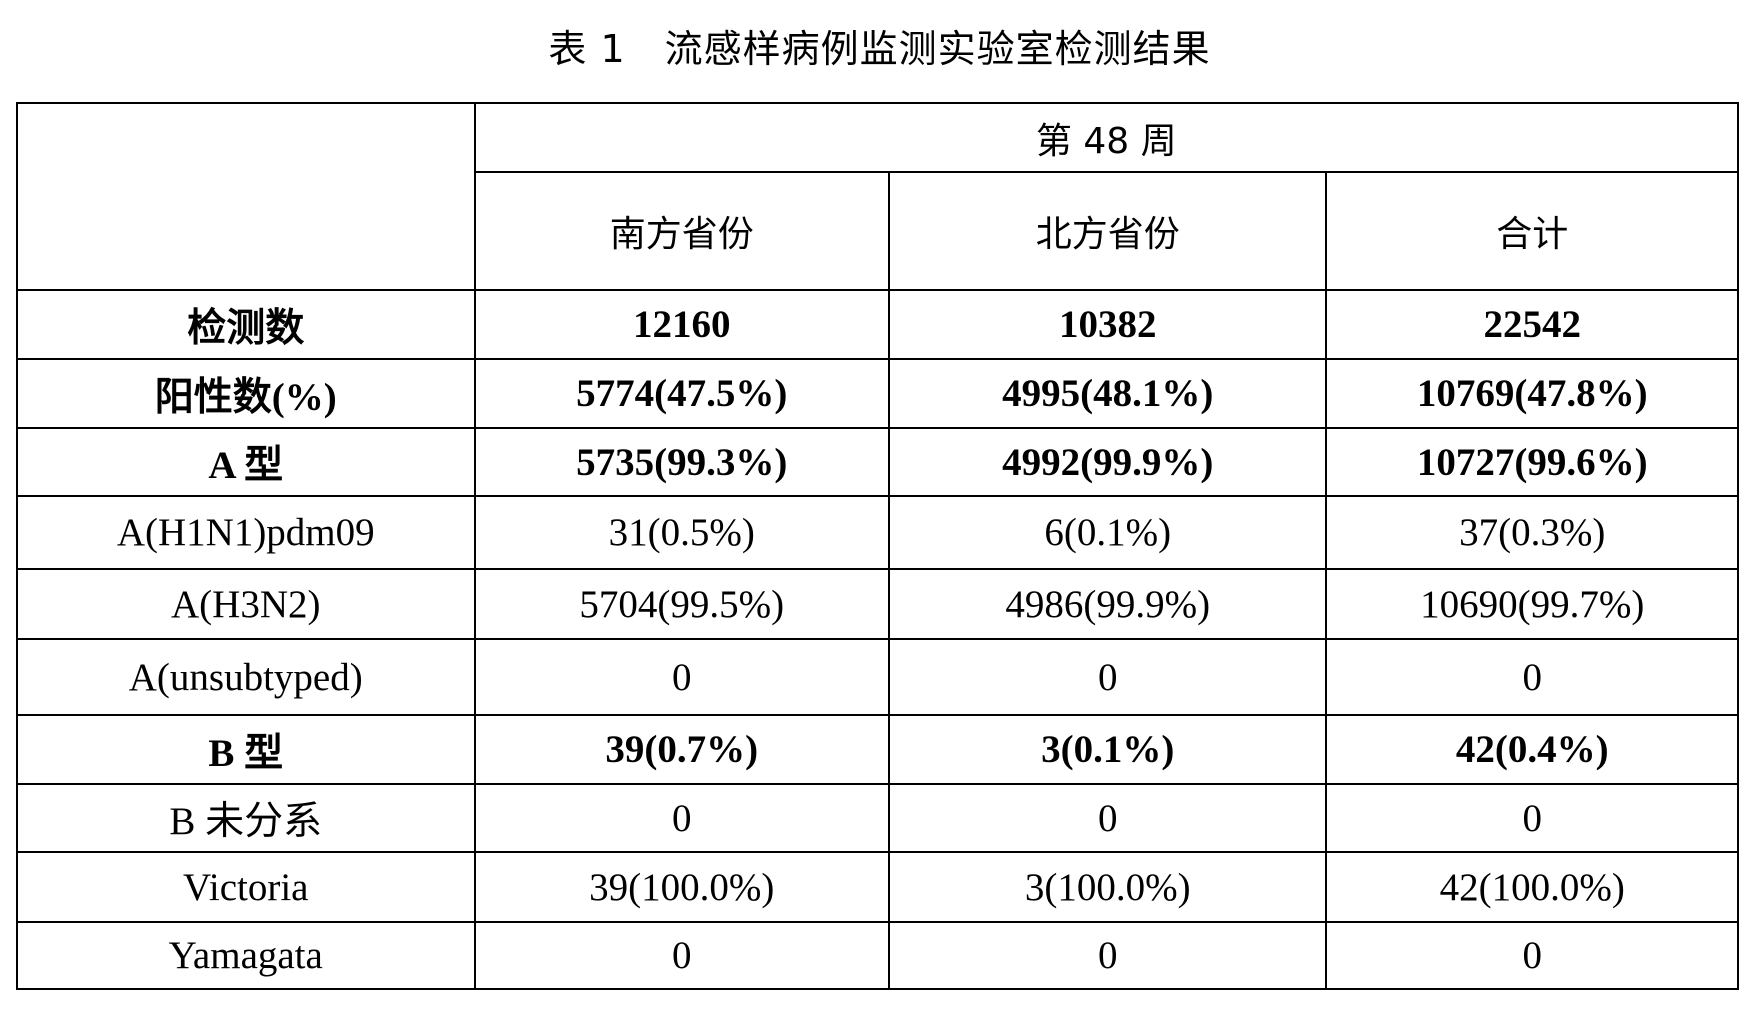 Image resolution: width=1759 pixels, height=1018 pixels. What do you see at coordinates (1532, 749) in the screenshot?
I see `table-cell: 42(0.4%)` at bounding box center [1532, 749].